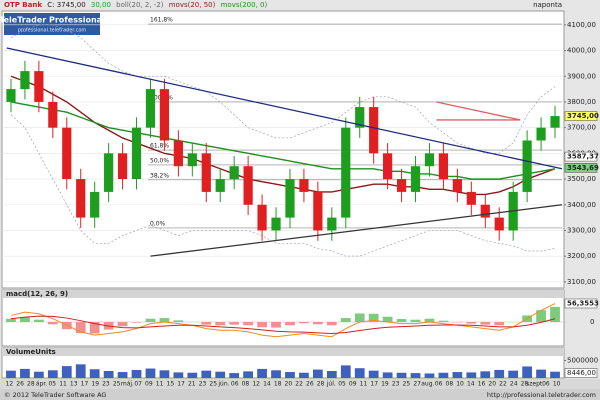  What do you see at coordinates (581, 282) in the screenshot?
I see `y-tick-label: 3100,00` at bounding box center [581, 282].